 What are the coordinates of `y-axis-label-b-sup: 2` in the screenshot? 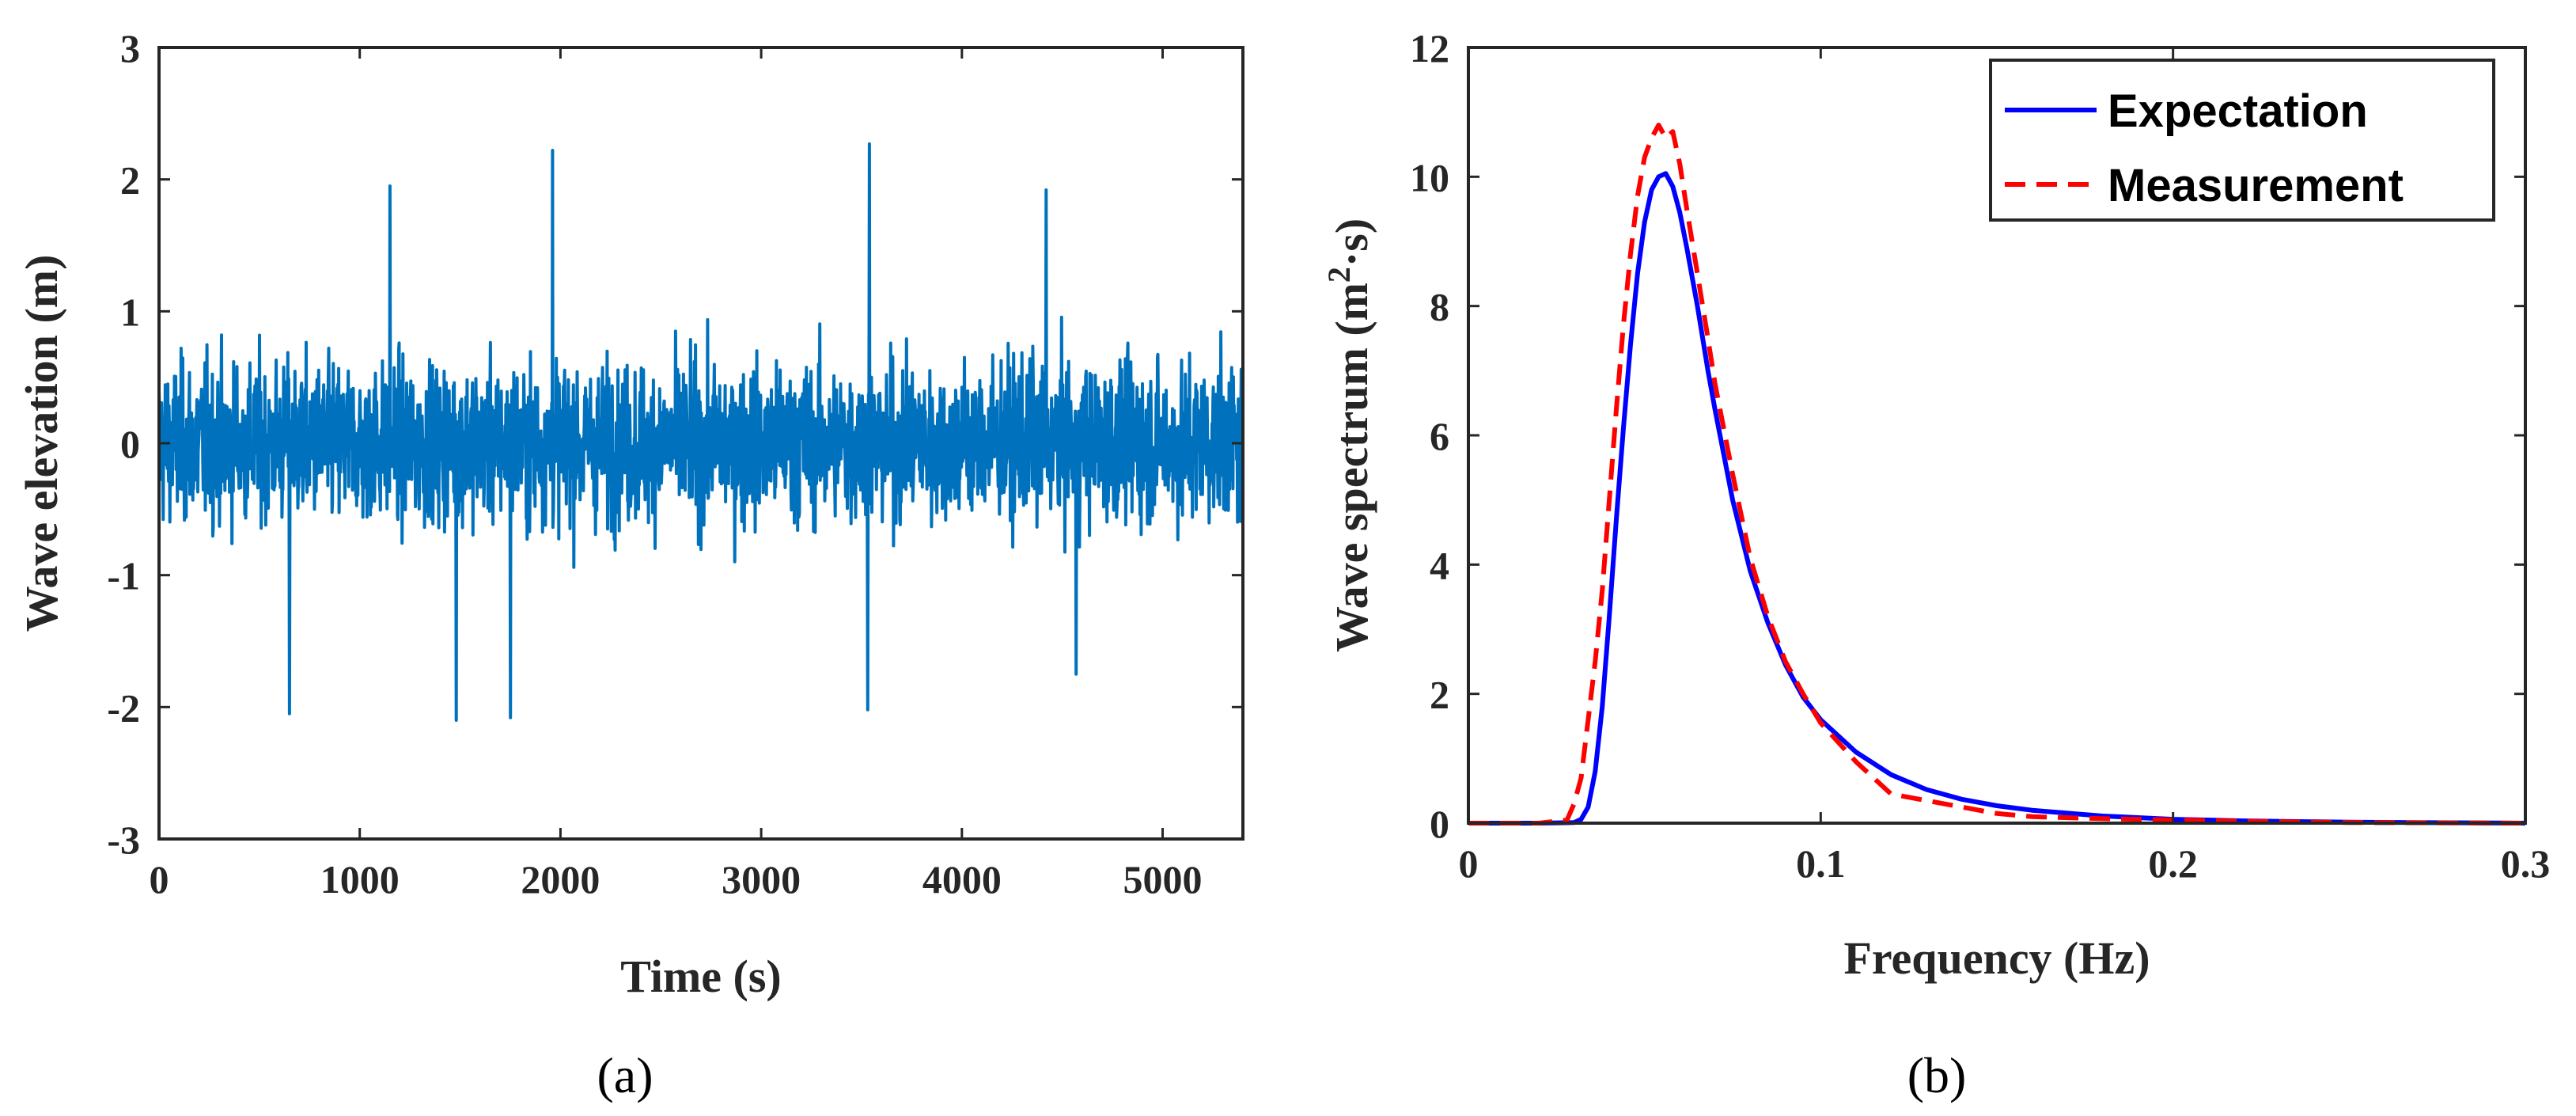 It's located at (1339, 275).